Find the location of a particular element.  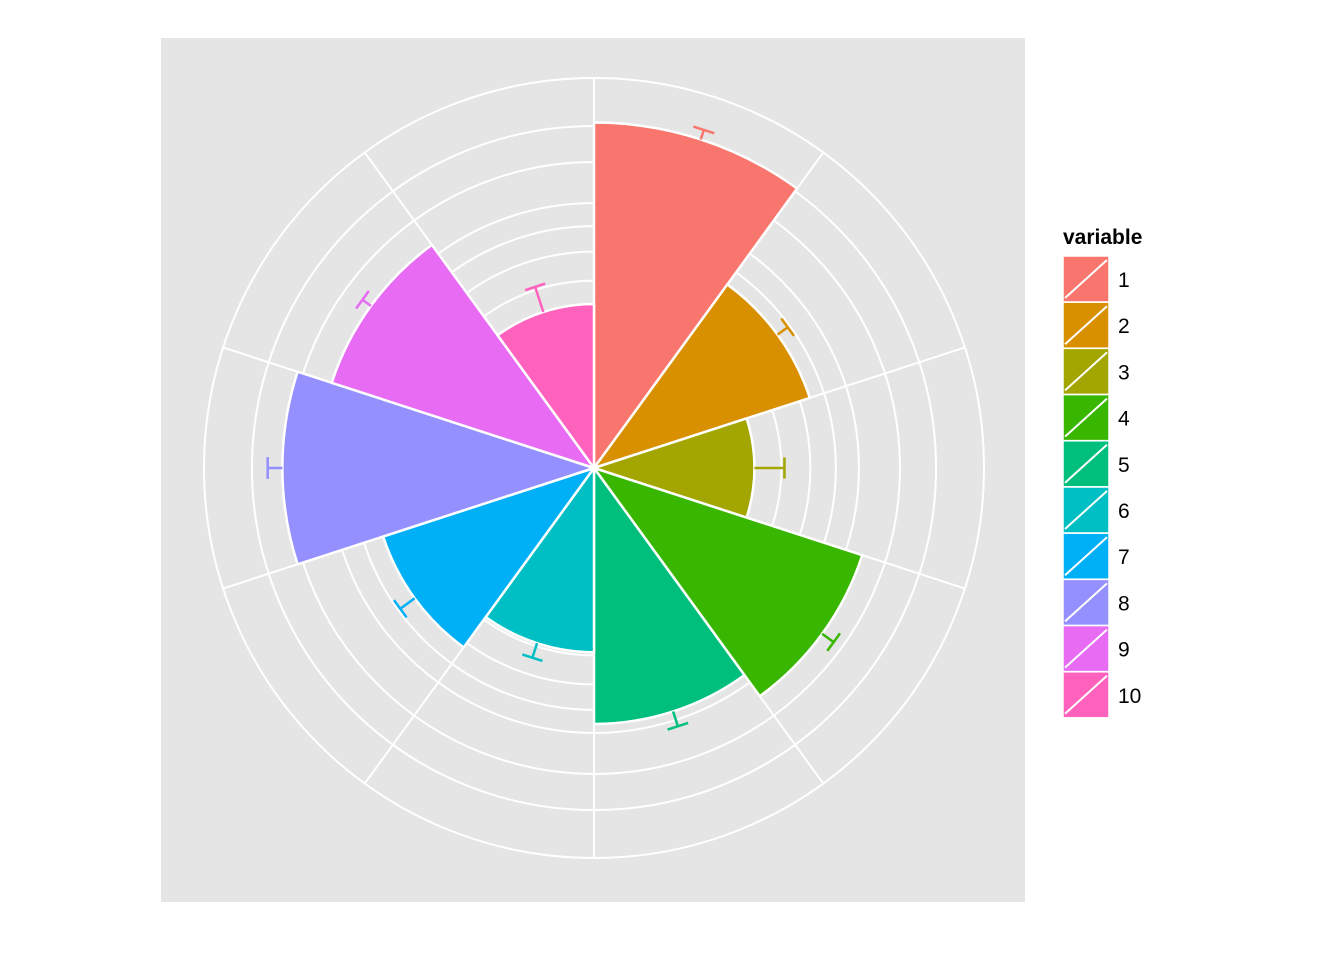

legend-label-4: 4 is located at coordinates (1124, 419).